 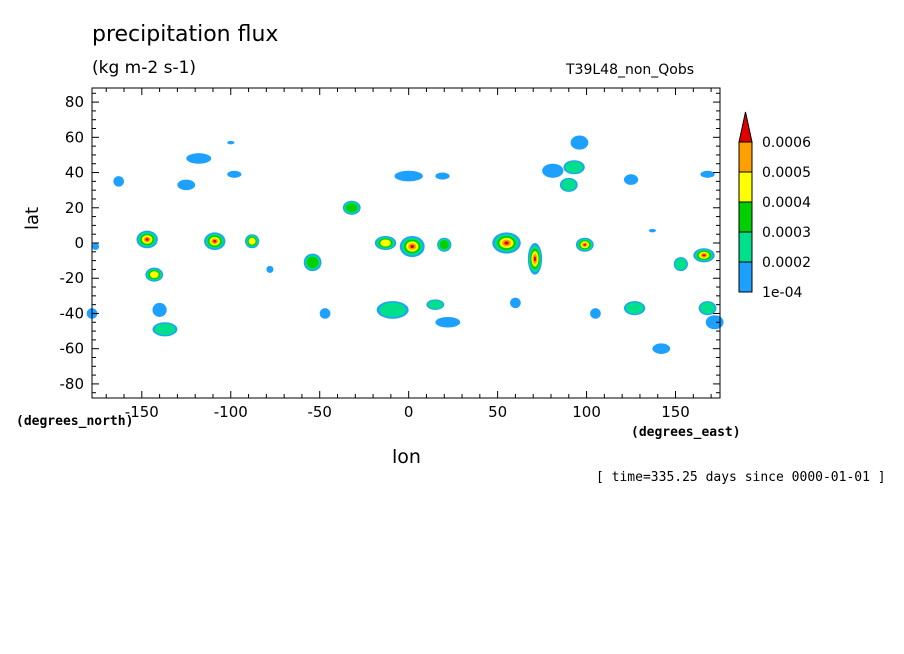 What do you see at coordinates (686, 432) in the screenshot?
I see `x-units-note: (degrees_east)` at bounding box center [686, 432].